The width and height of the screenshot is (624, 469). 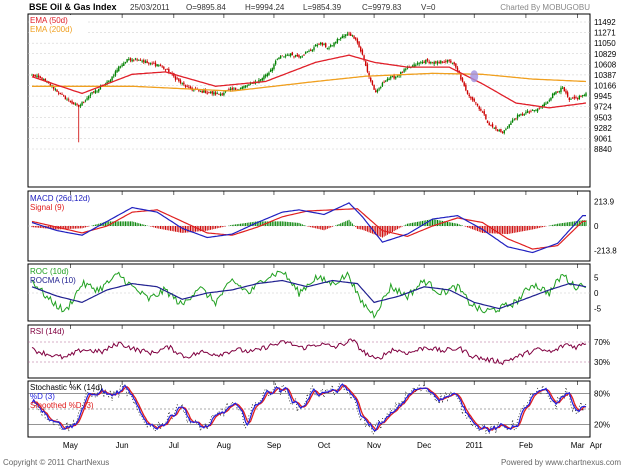 What do you see at coordinates (150, 7) in the screenshot?
I see `header-date: 25/03/2011` at bounding box center [150, 7].